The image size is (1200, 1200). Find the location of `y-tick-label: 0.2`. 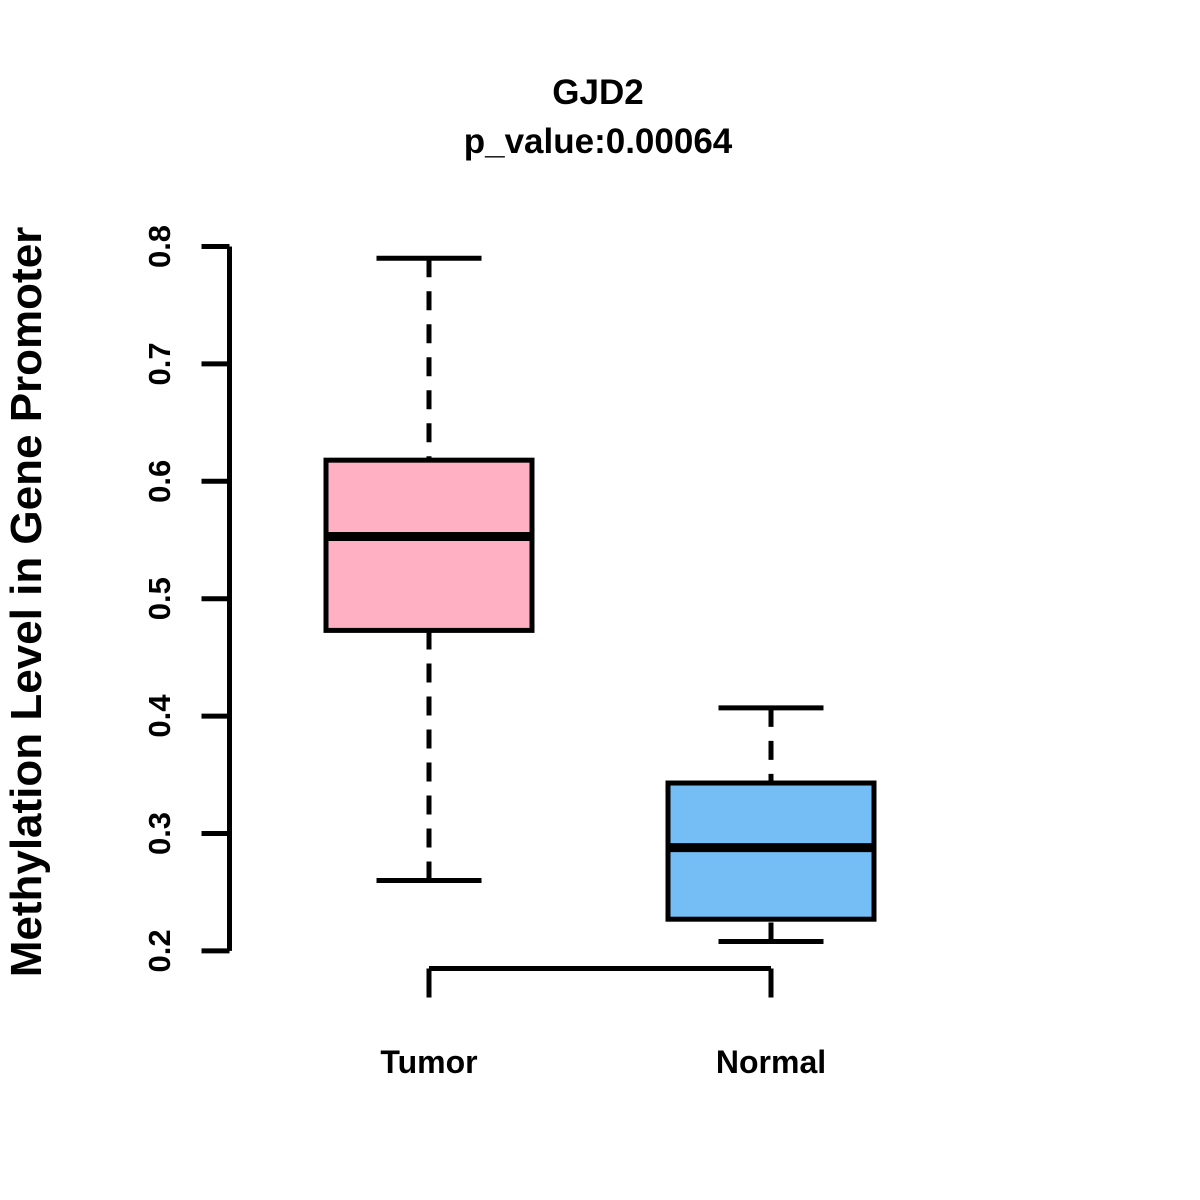

y-tick-label: 0.2 is located at coordinates (159, 950).